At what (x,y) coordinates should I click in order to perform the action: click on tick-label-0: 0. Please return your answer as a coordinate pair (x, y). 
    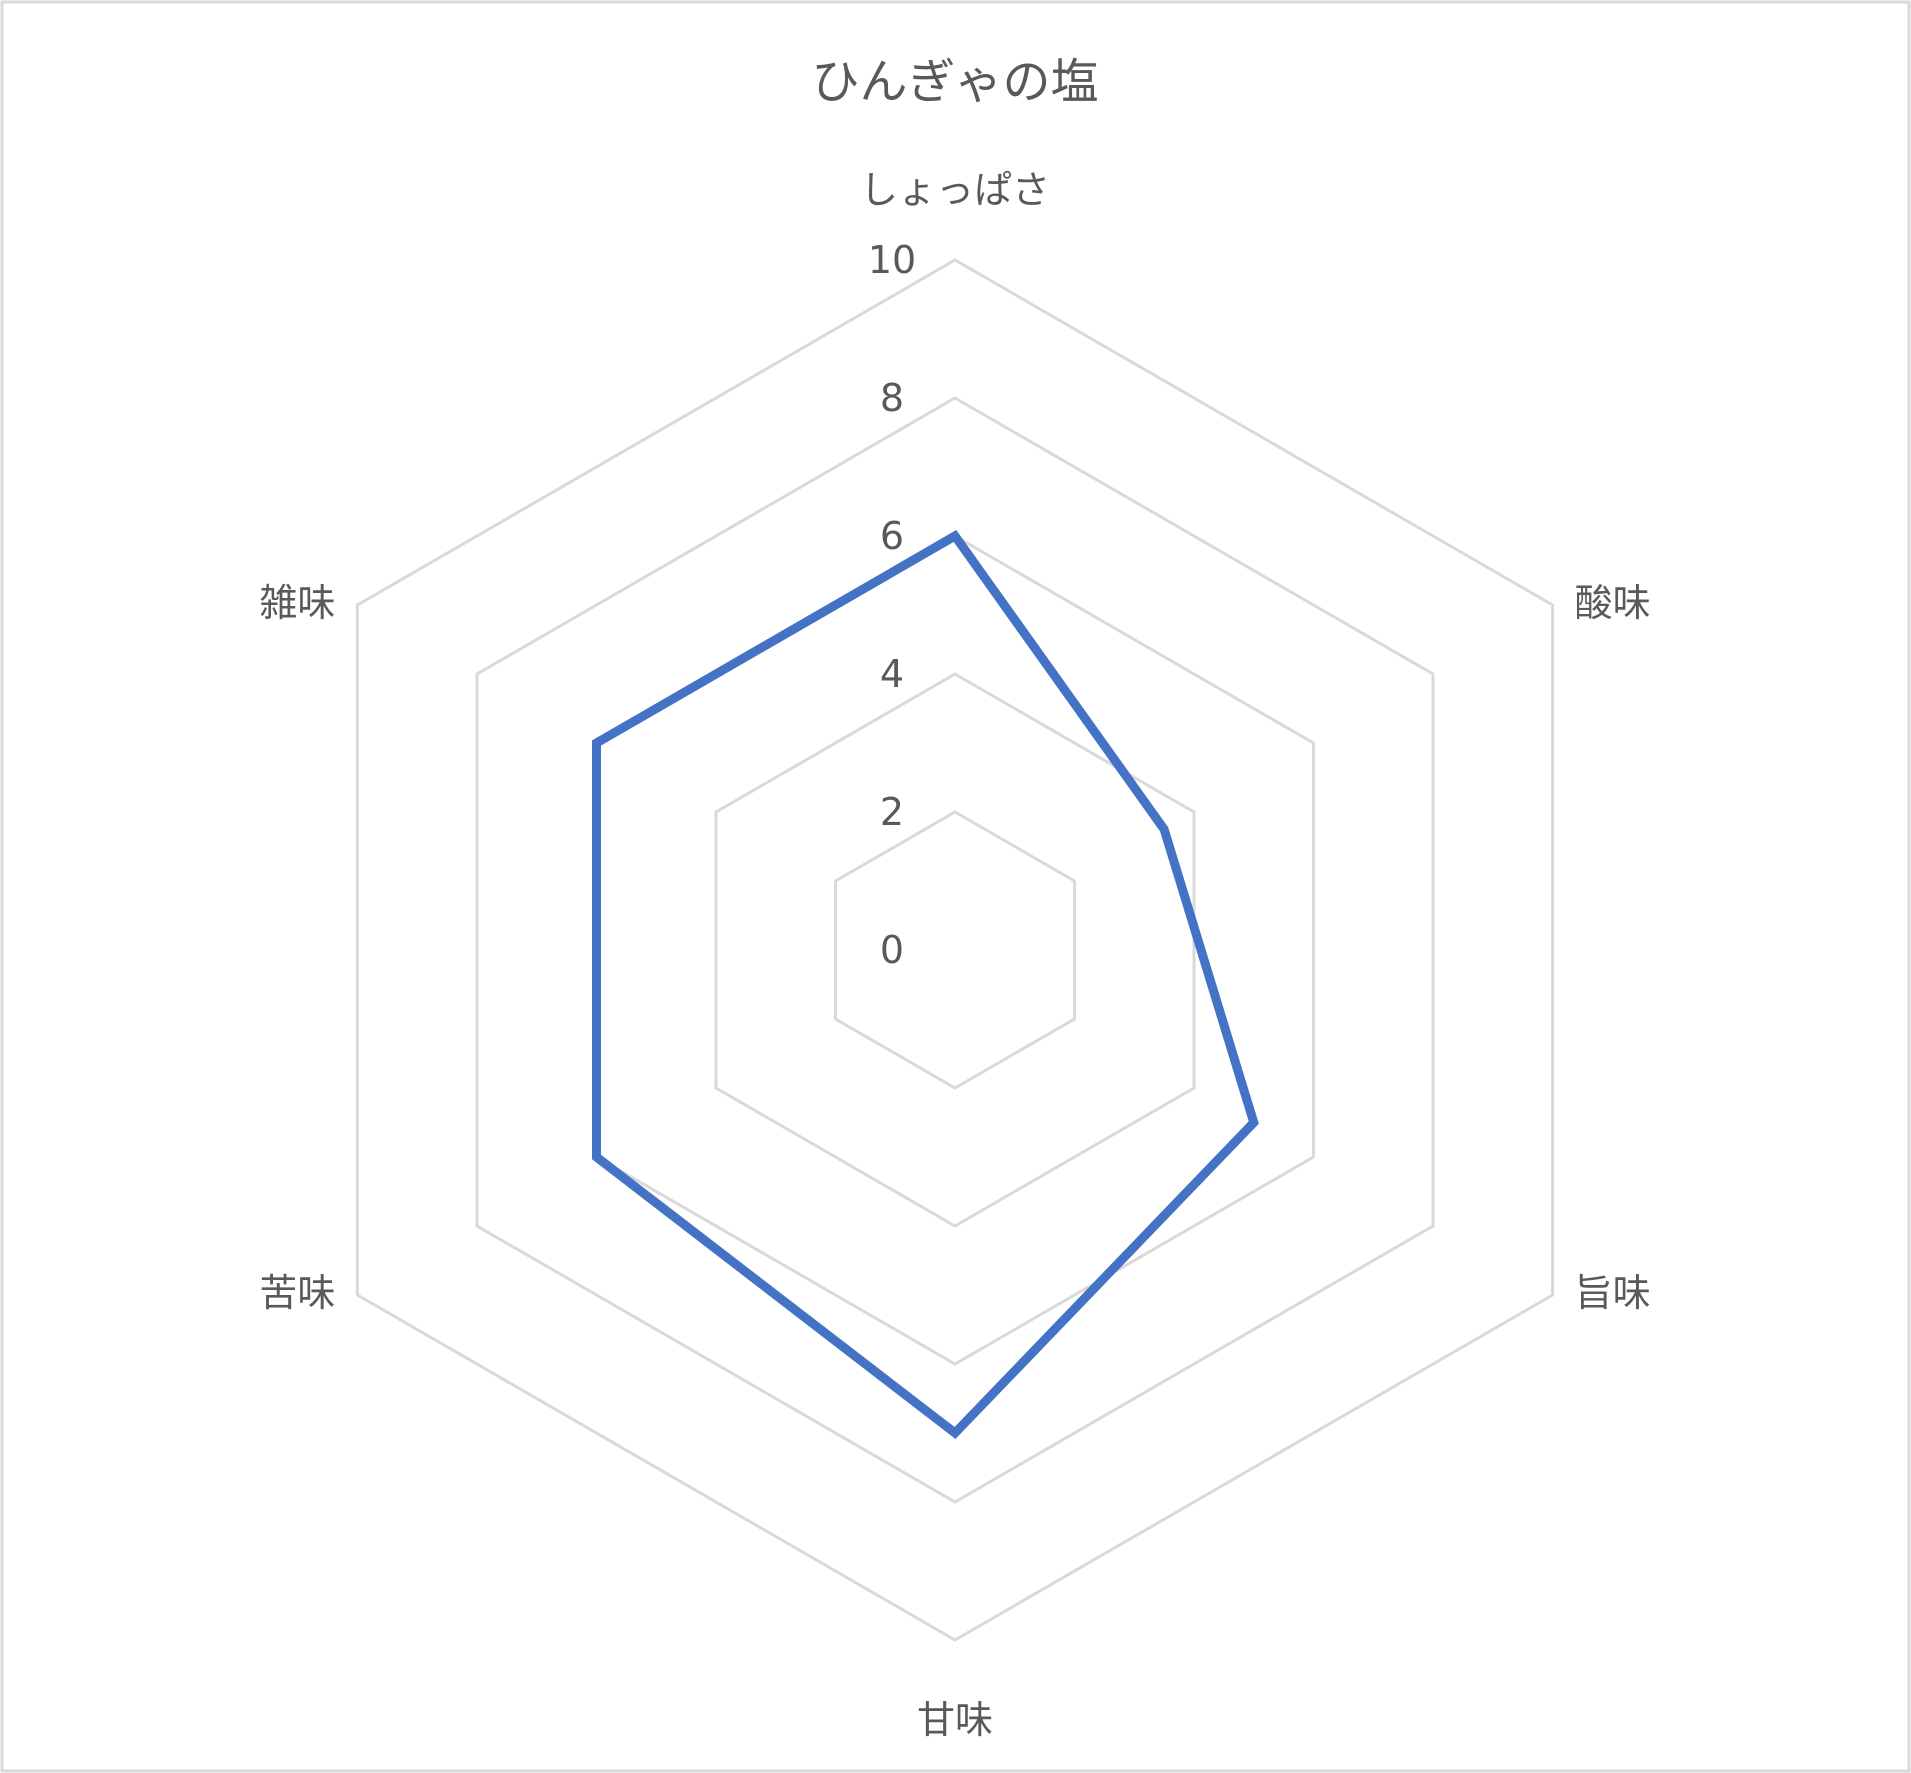
    Looking at the image, I should click on (892, 950).